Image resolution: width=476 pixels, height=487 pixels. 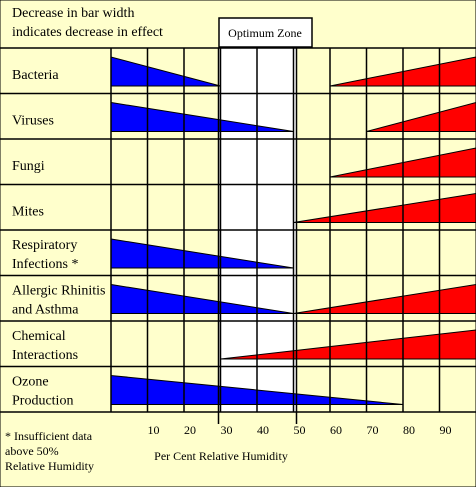 I want to click on tick-label-90: 90, so click(x=446, y=430).